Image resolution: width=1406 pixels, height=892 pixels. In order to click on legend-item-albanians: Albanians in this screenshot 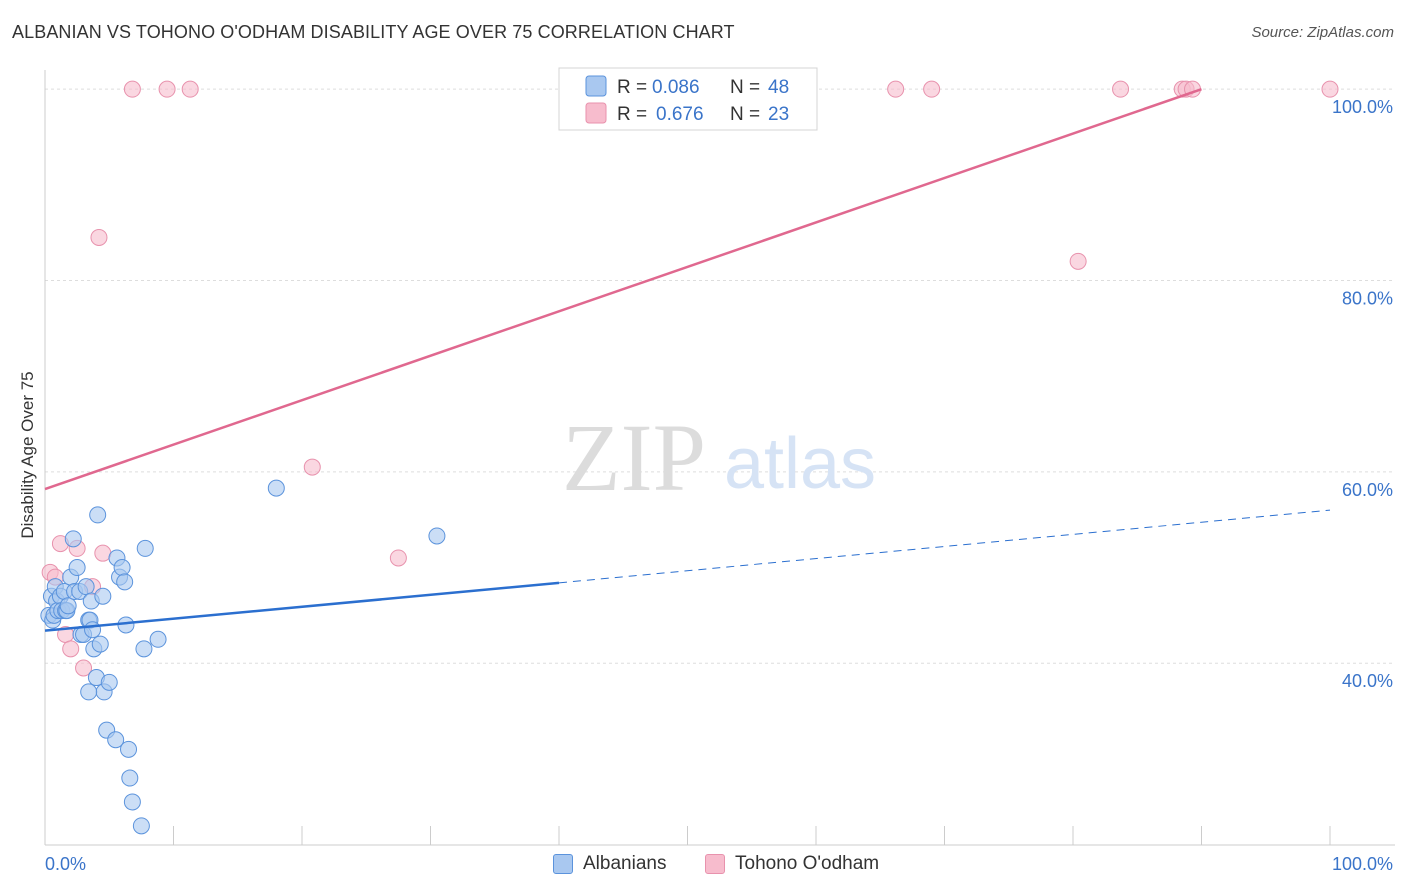, I will do `click(609, 864)`.